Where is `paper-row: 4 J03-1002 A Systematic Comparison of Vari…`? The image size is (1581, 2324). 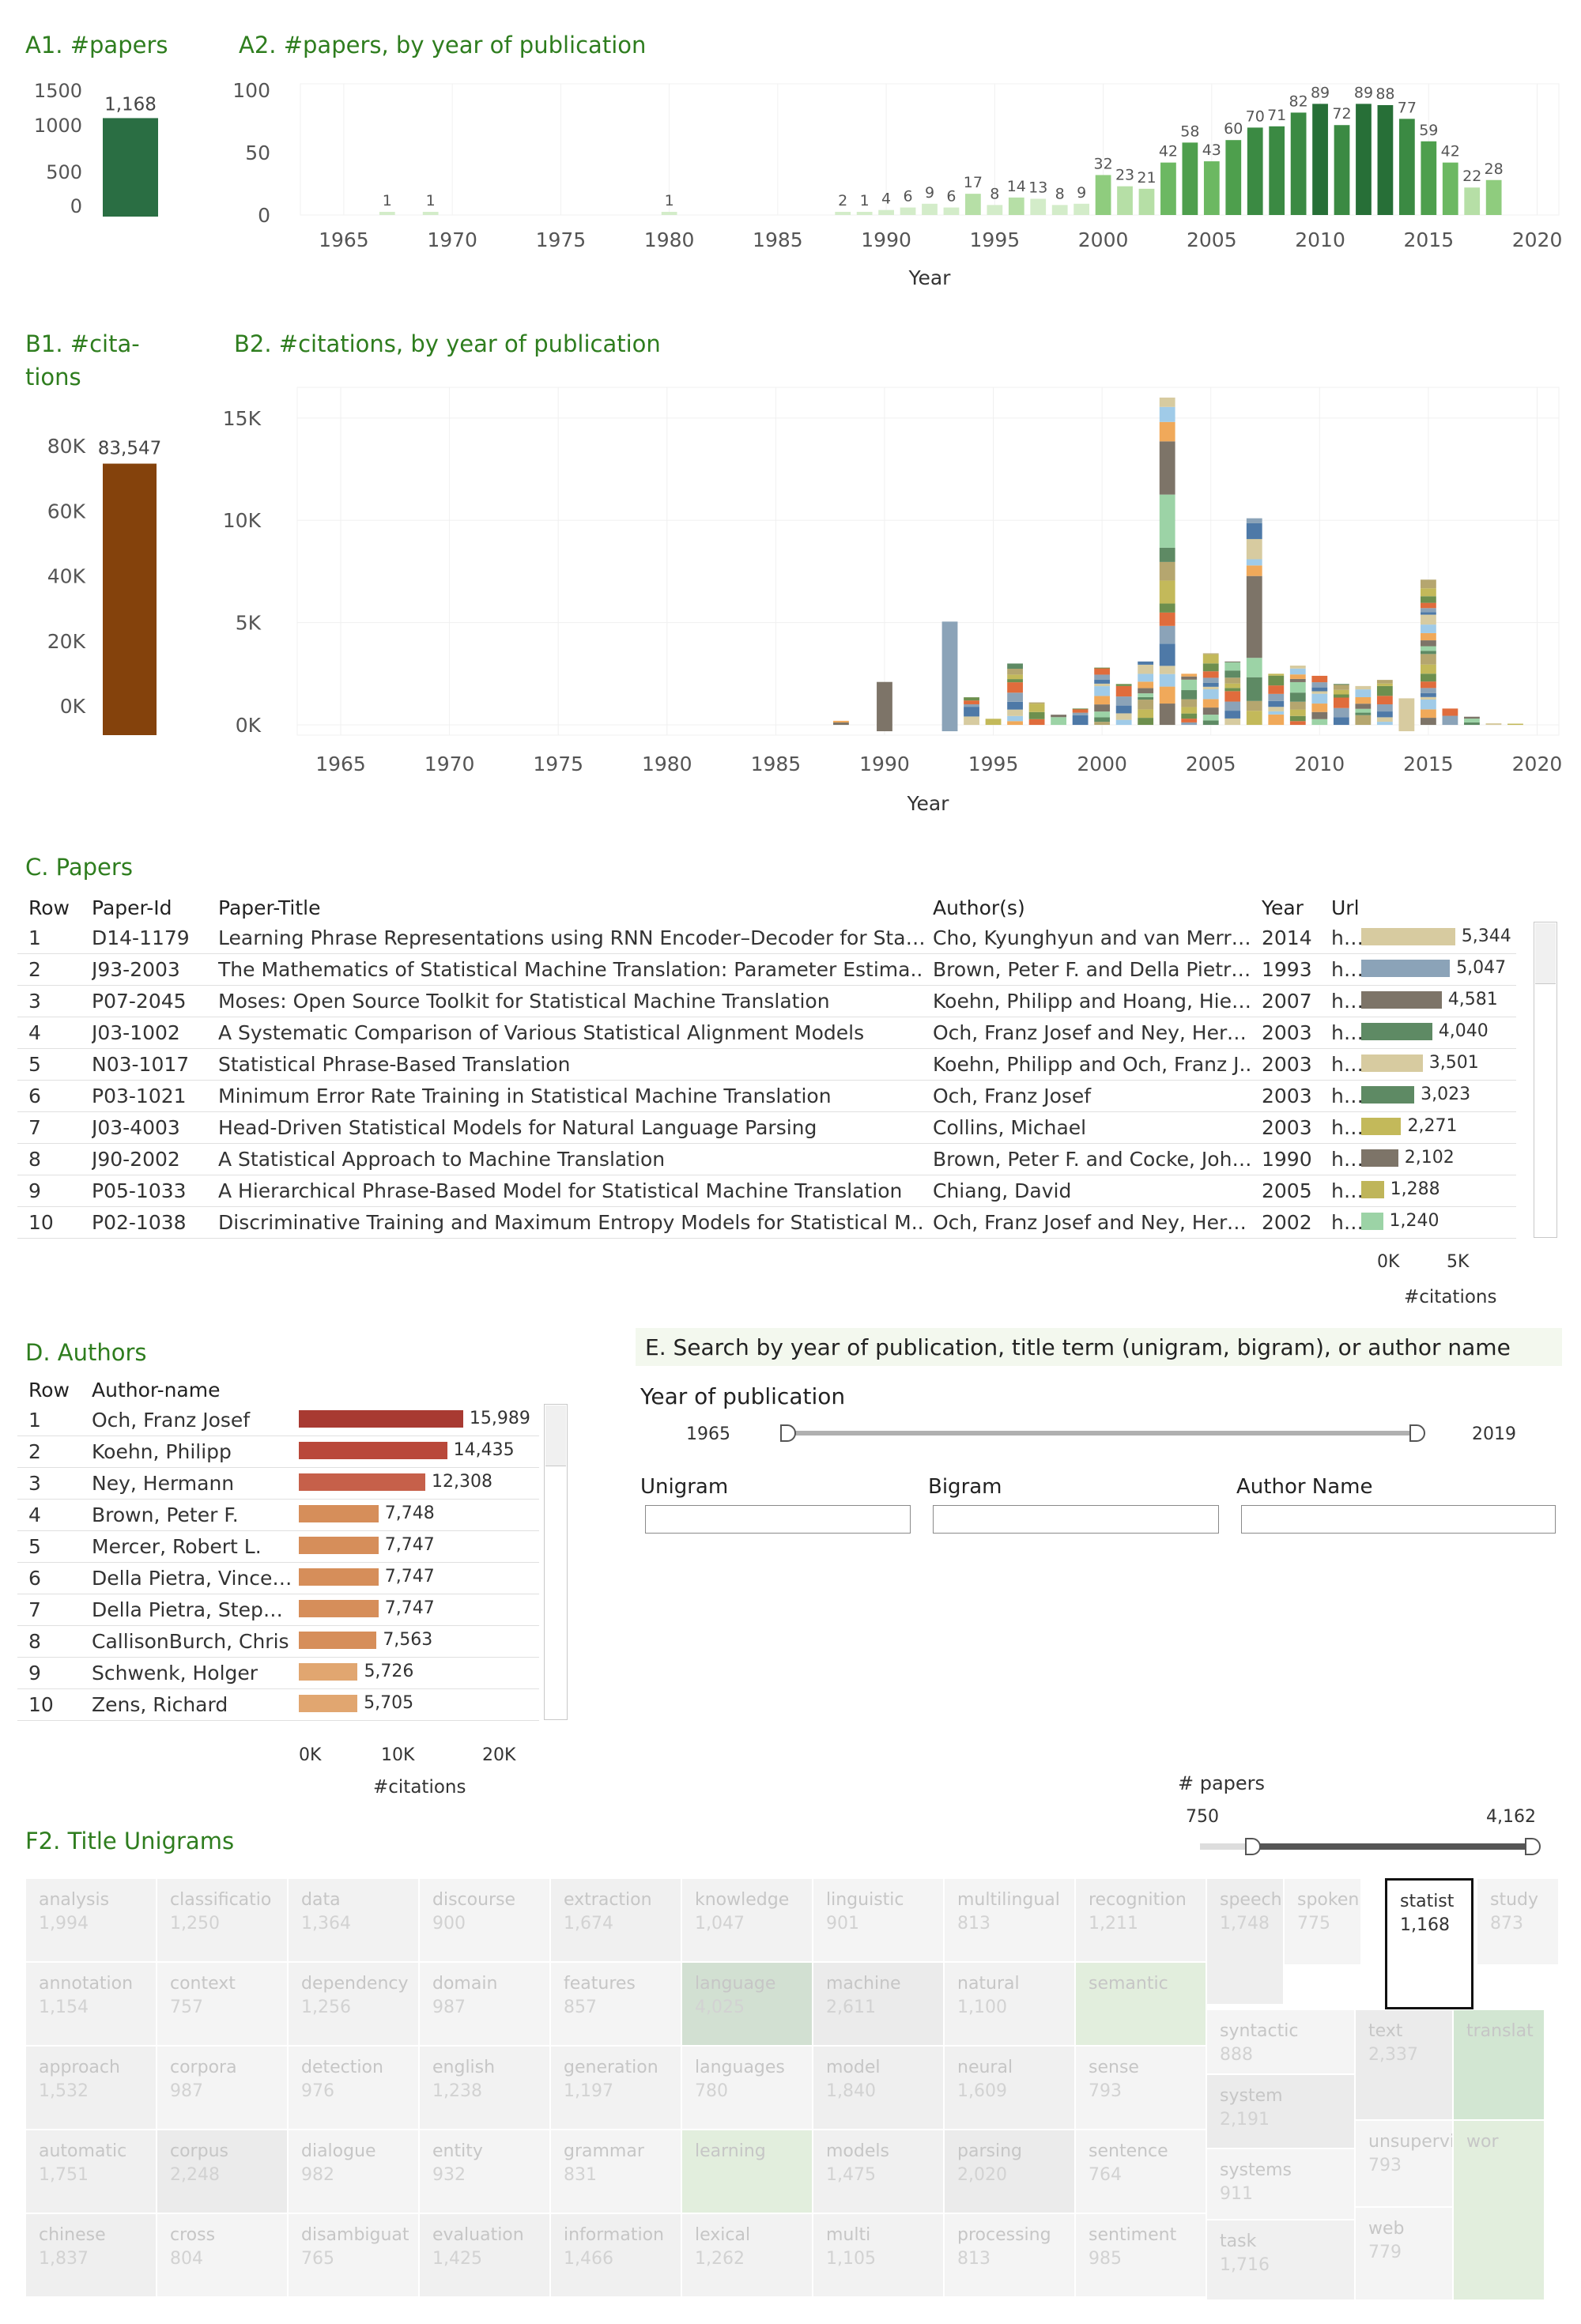 paper-row: 4 J03-1002 A Systematic Comparison of Vari… is located at coordinates (767, 1033).